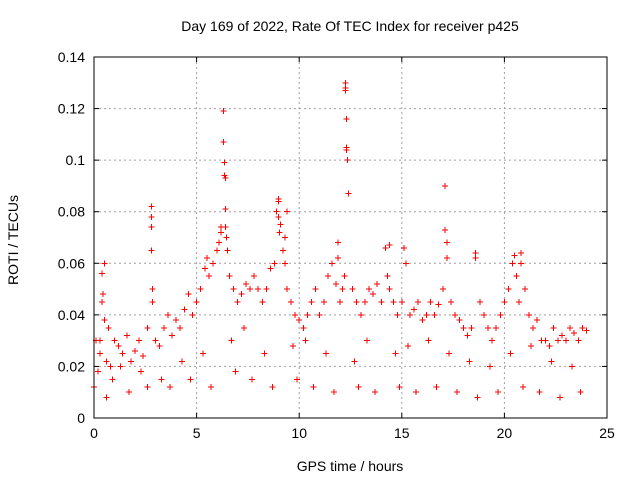 This screenshot has width=640, height=480. What do you see at coordinates (71, 263) in the screenshot?
I see `y-tick-label: 0.06` at bounding box center [71, 263].